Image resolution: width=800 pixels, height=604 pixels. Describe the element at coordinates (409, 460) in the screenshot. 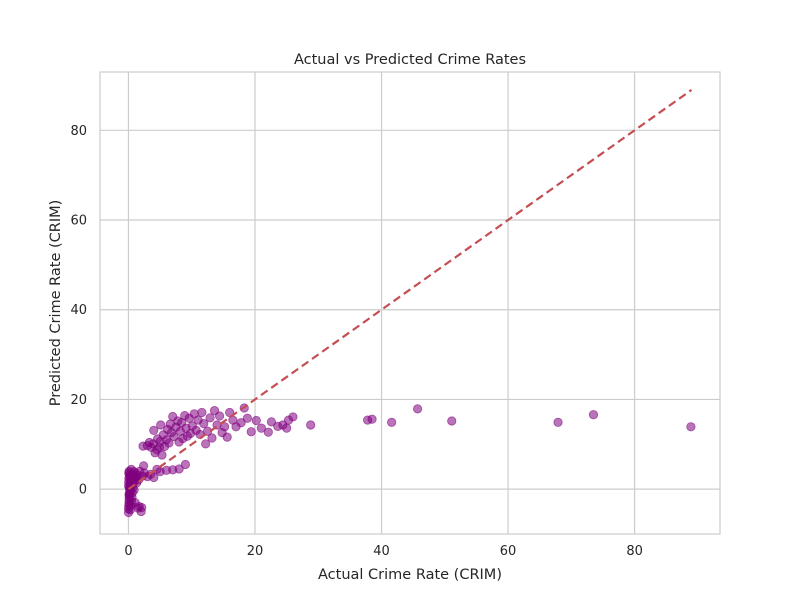

I see `data-points` at that location.